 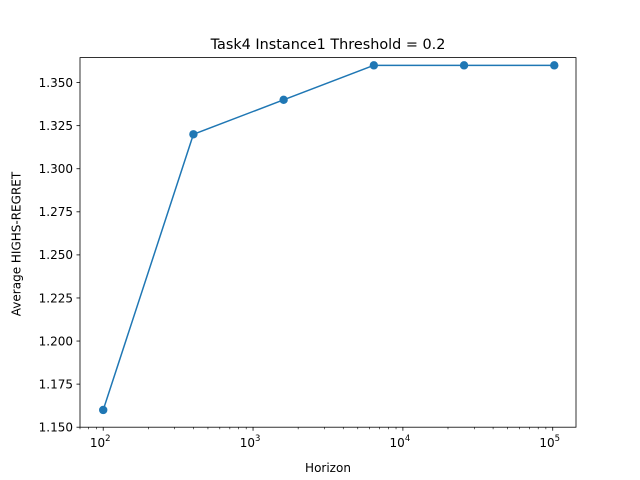 What do you see at coordinates (56, 428) in the screenshot?
I see `y-tick-label: 1.150` at bounding box center [56, 428].